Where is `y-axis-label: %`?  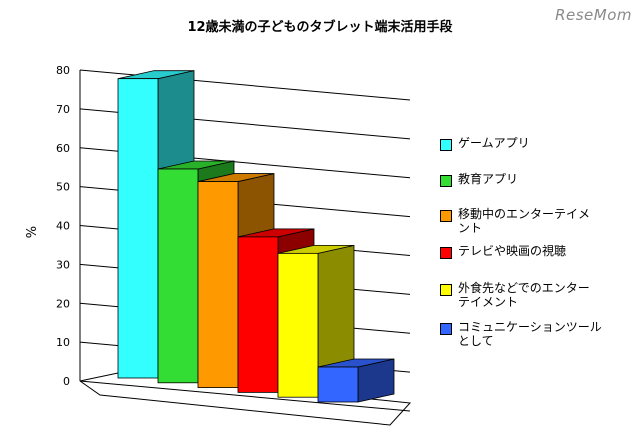 y-axis-label: % is located at coordinates (32, 232).